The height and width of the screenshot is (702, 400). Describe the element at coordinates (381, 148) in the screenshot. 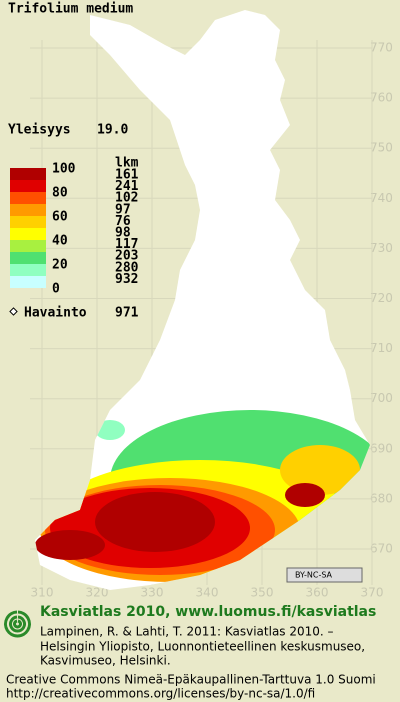

I see `grid-label: 750` at that location.